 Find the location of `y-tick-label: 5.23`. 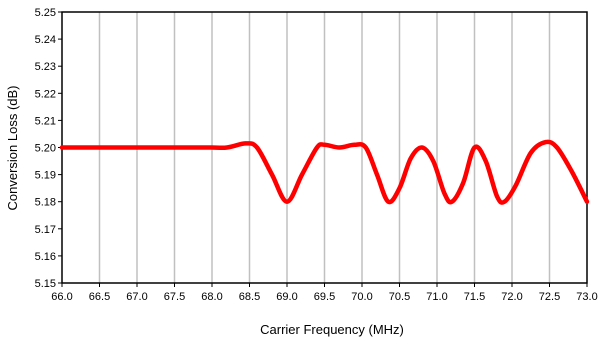

y-tick-label: 5.23 is located at coordinates (45, 67).